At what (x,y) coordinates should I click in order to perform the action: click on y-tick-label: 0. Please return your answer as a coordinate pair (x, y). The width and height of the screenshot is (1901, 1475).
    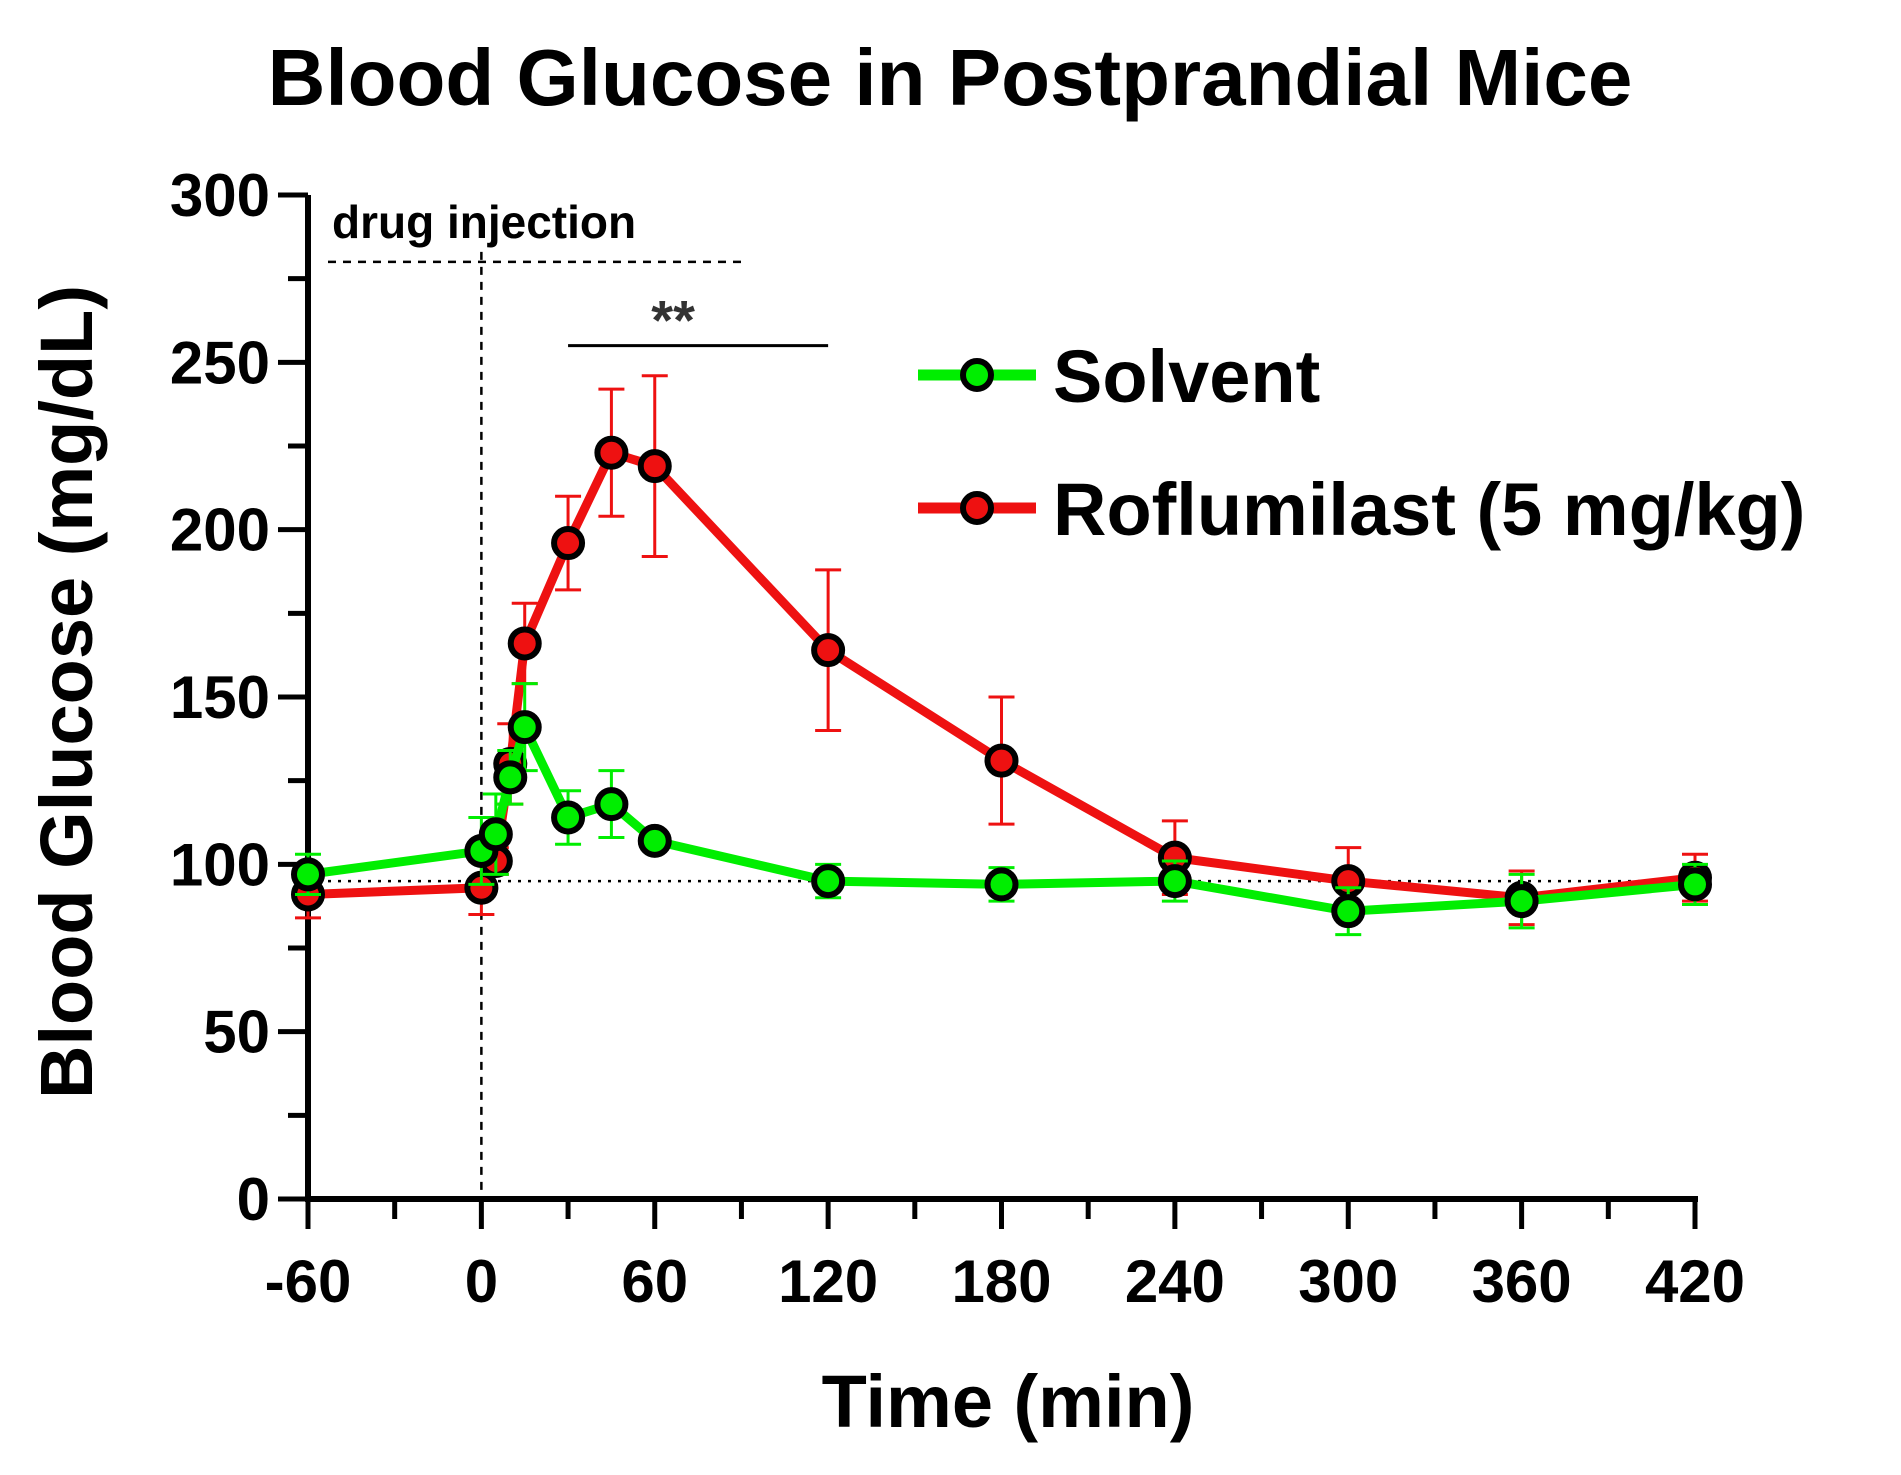
    Looking at the image, I should click on (253, 1199).